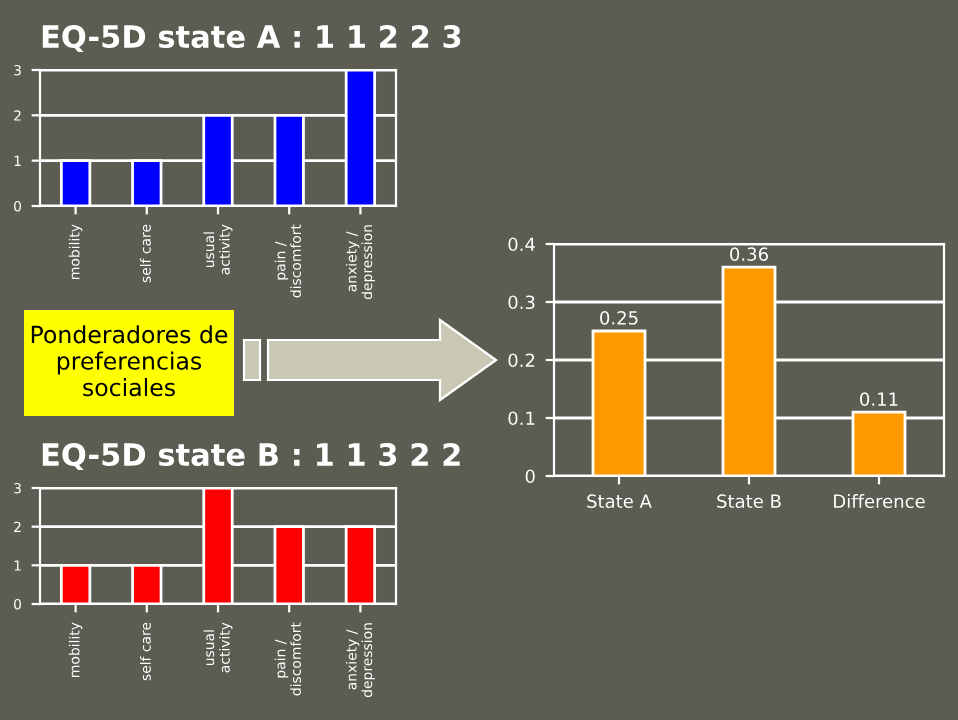  I want to click on x-tick-label: Difference, so click(879, 501).